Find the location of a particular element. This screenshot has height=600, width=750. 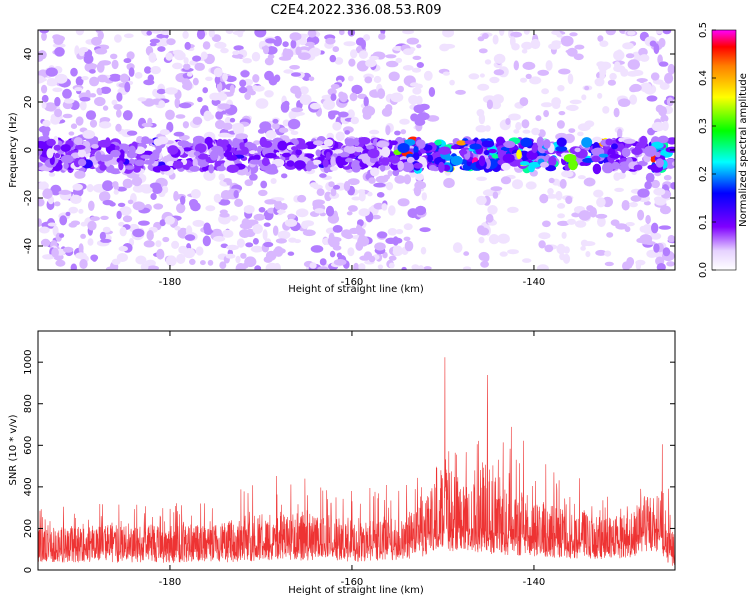

y-tick-label: 40 is located at coordinates (28, 54).